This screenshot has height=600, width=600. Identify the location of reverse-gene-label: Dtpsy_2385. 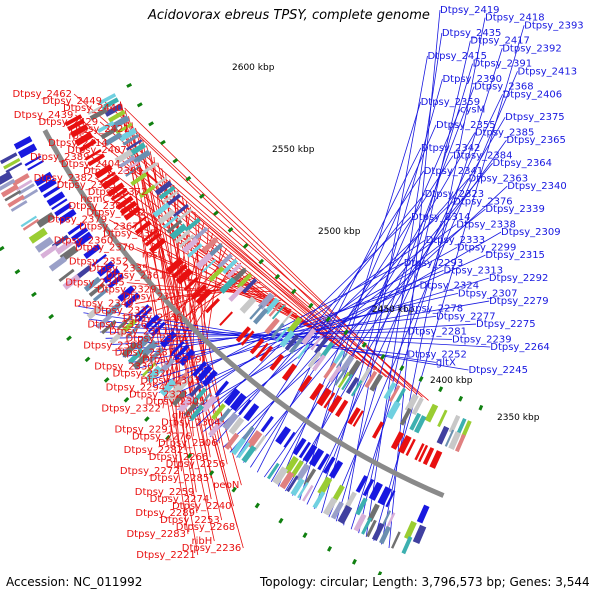
(505, 133).